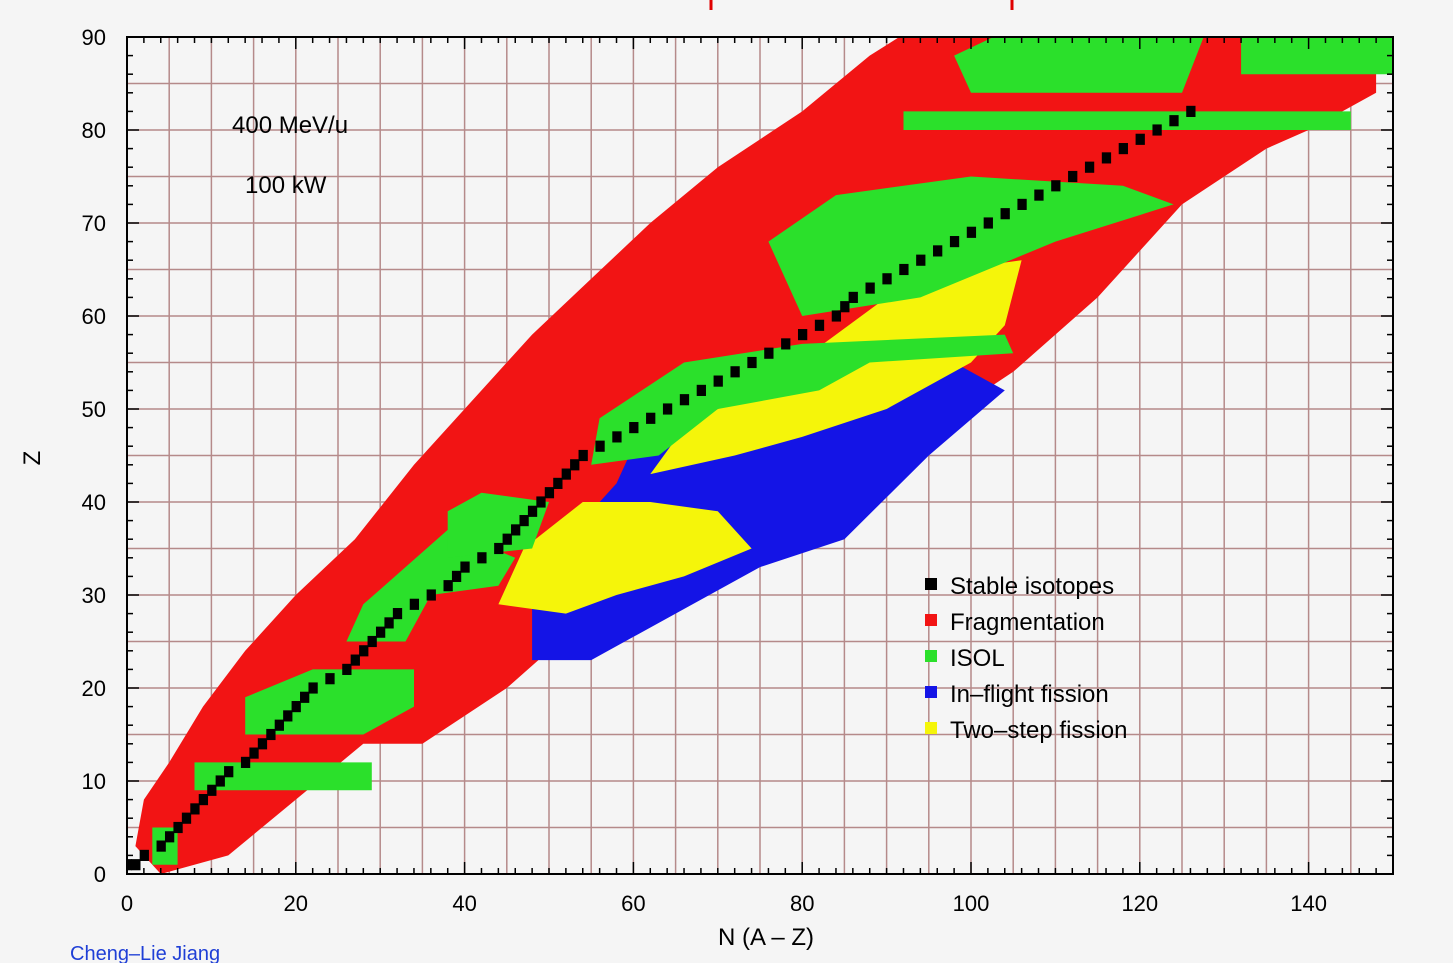 Image resolution: width=1453 pixels, height=963 pixels. What do you see at coordinates (94, 781) in the screenshot?
I see `y-tick-label: 10` at bounding box center [94, 781].